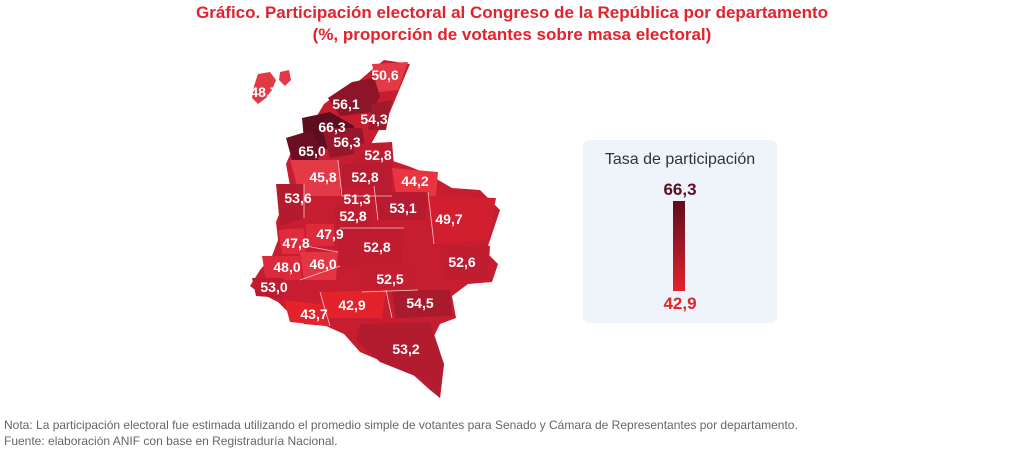  I want to click on region-narino, so click(268, 288).